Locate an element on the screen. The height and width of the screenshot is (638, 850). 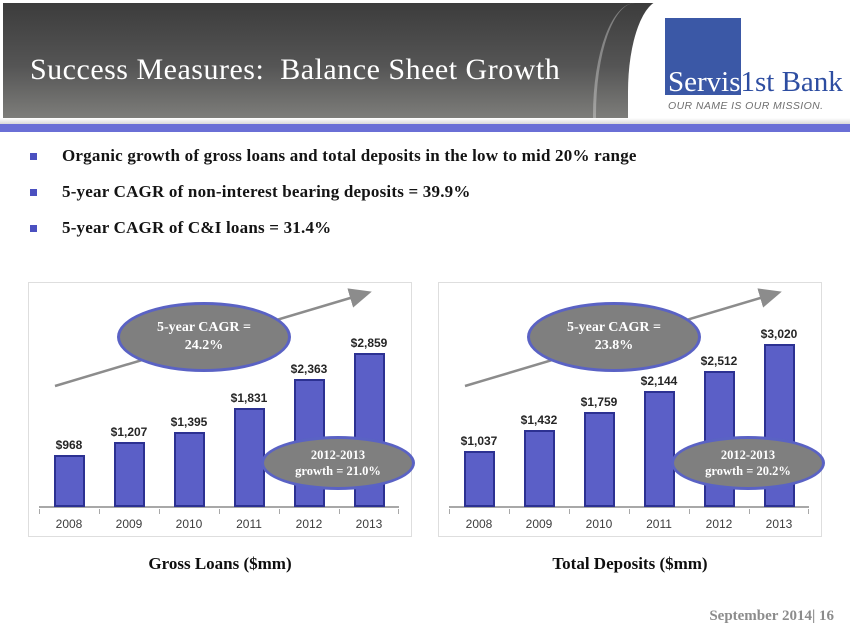
bar-value-label: $968 is located at coordinates (69, 445).